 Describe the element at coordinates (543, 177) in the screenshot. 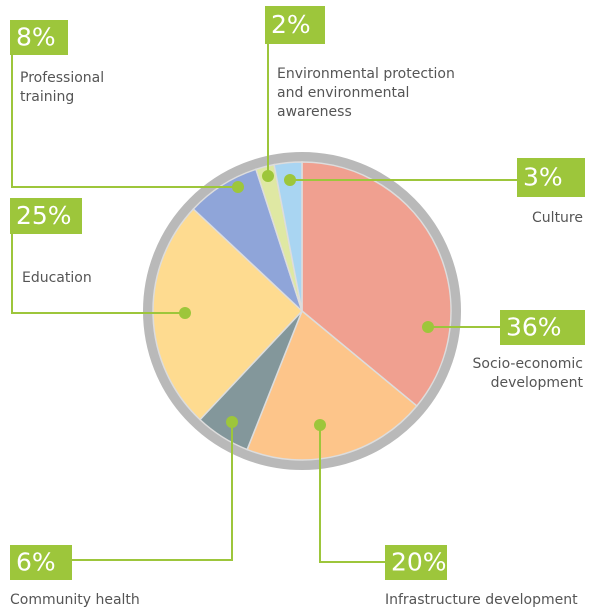

I see `percent-label: 3%` at that location.